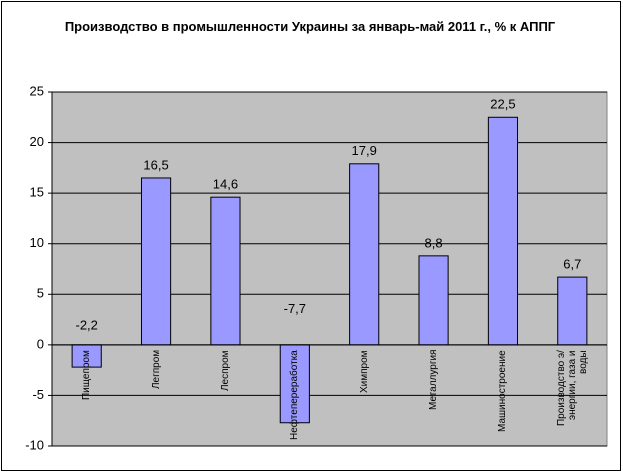  What do you see at coordinates (572, 387) in the screenshot?
I see `x-tick-label: Производство э/энергии, газа и воды` at bounding box center [572, 387].